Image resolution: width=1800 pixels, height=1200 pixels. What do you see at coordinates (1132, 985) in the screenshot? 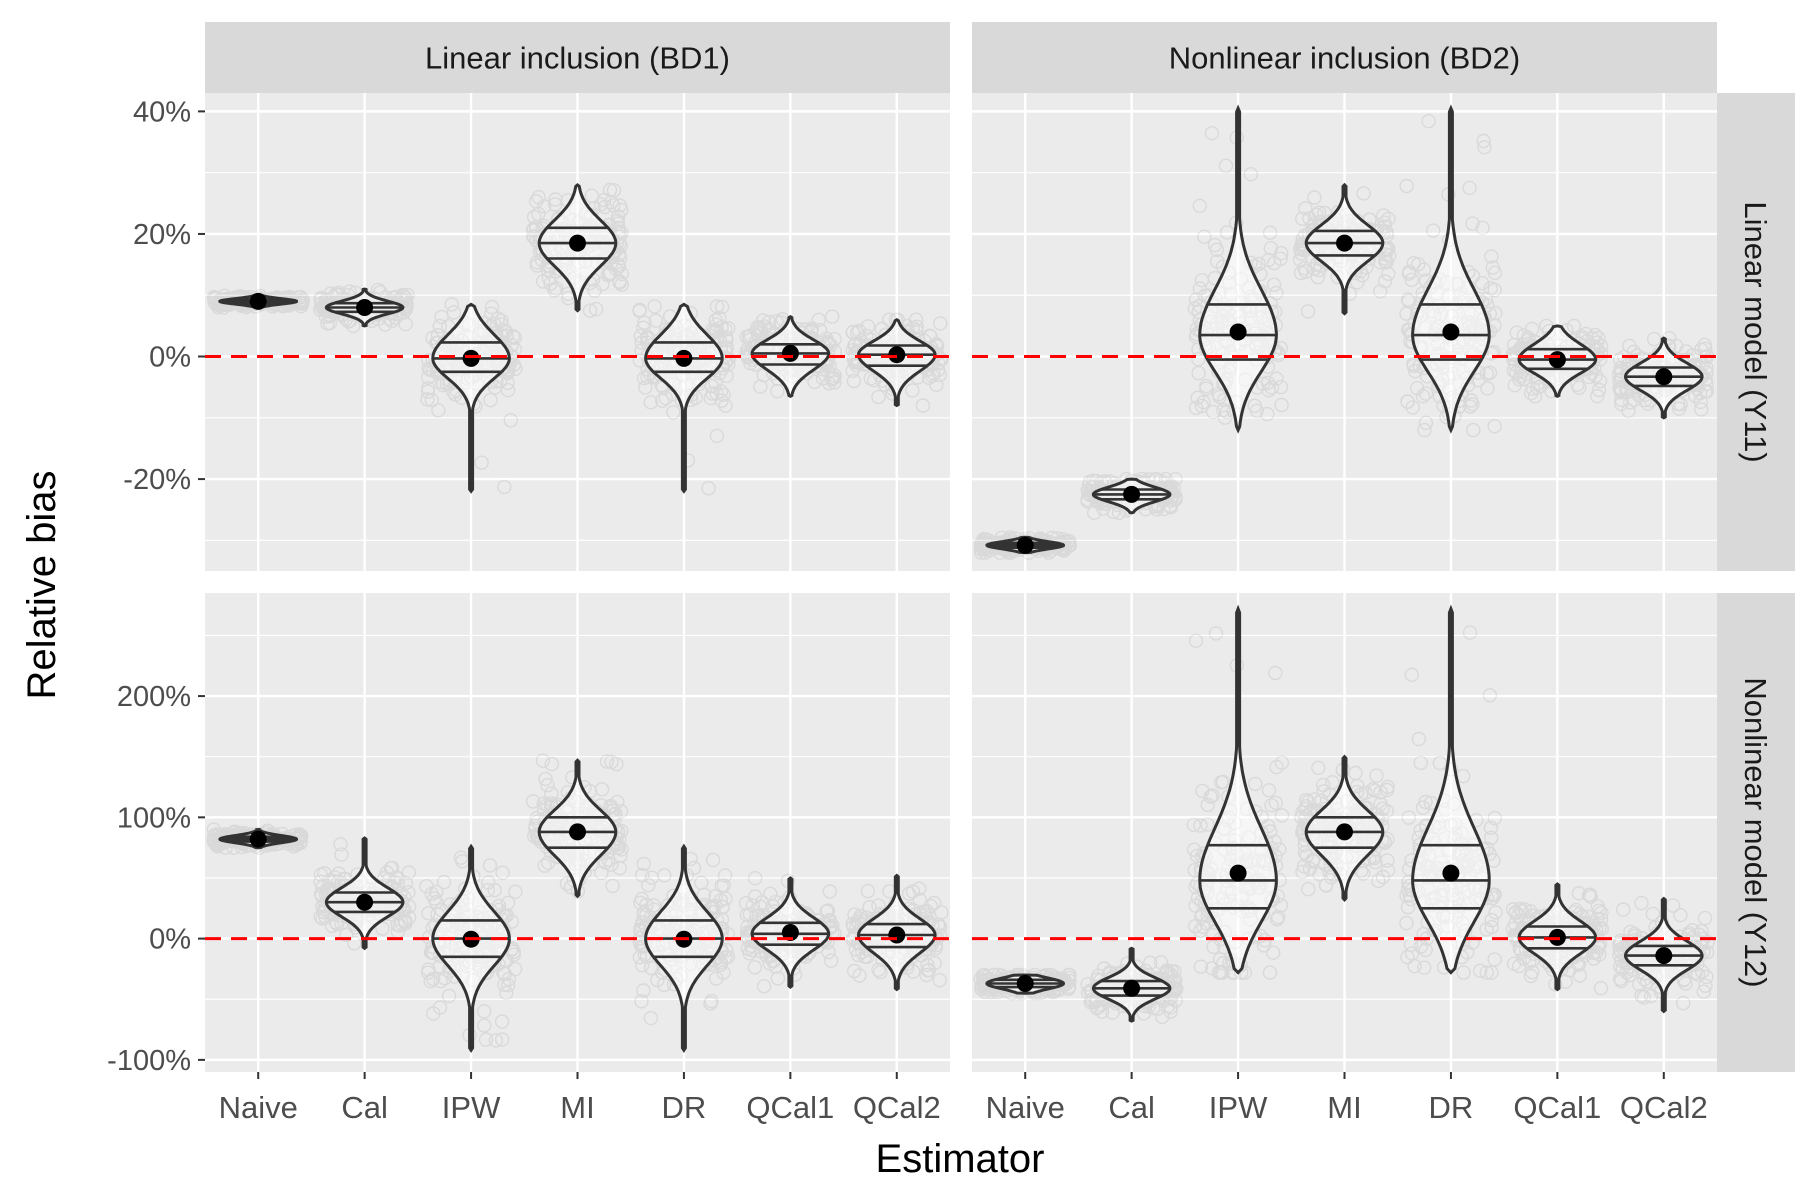
I see `estimator-Cal` at bounding box center [1132, 985].